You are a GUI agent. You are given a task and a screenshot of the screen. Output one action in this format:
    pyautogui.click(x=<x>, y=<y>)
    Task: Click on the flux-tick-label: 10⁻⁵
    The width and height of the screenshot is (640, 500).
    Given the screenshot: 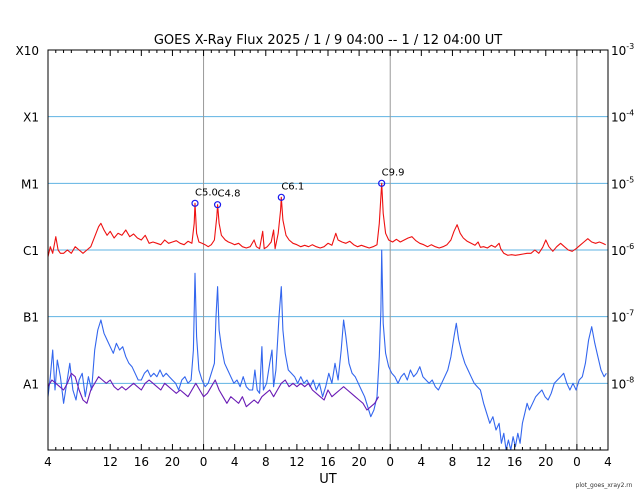 What is the action you would take?
    pyautogui.click(x=622, y=183)
    